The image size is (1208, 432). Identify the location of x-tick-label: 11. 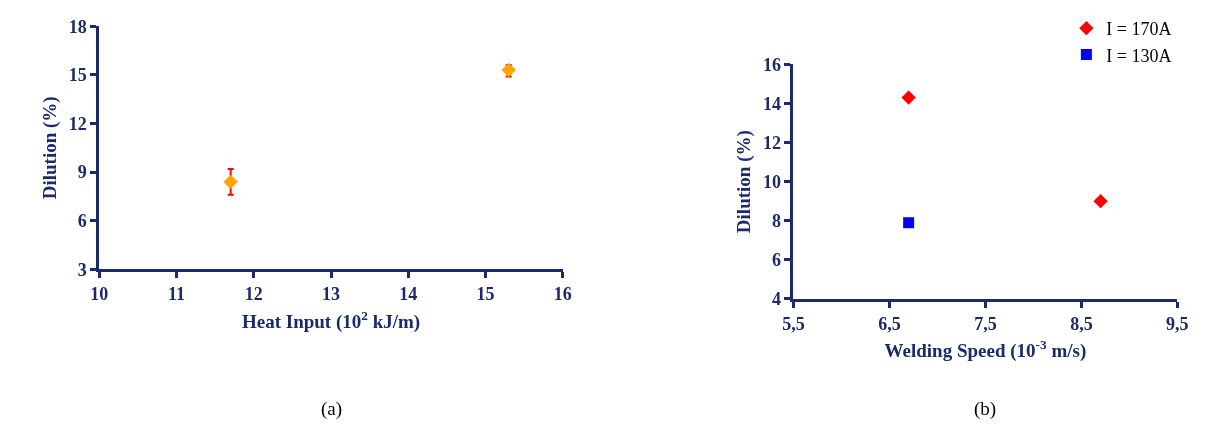
(177, 294).